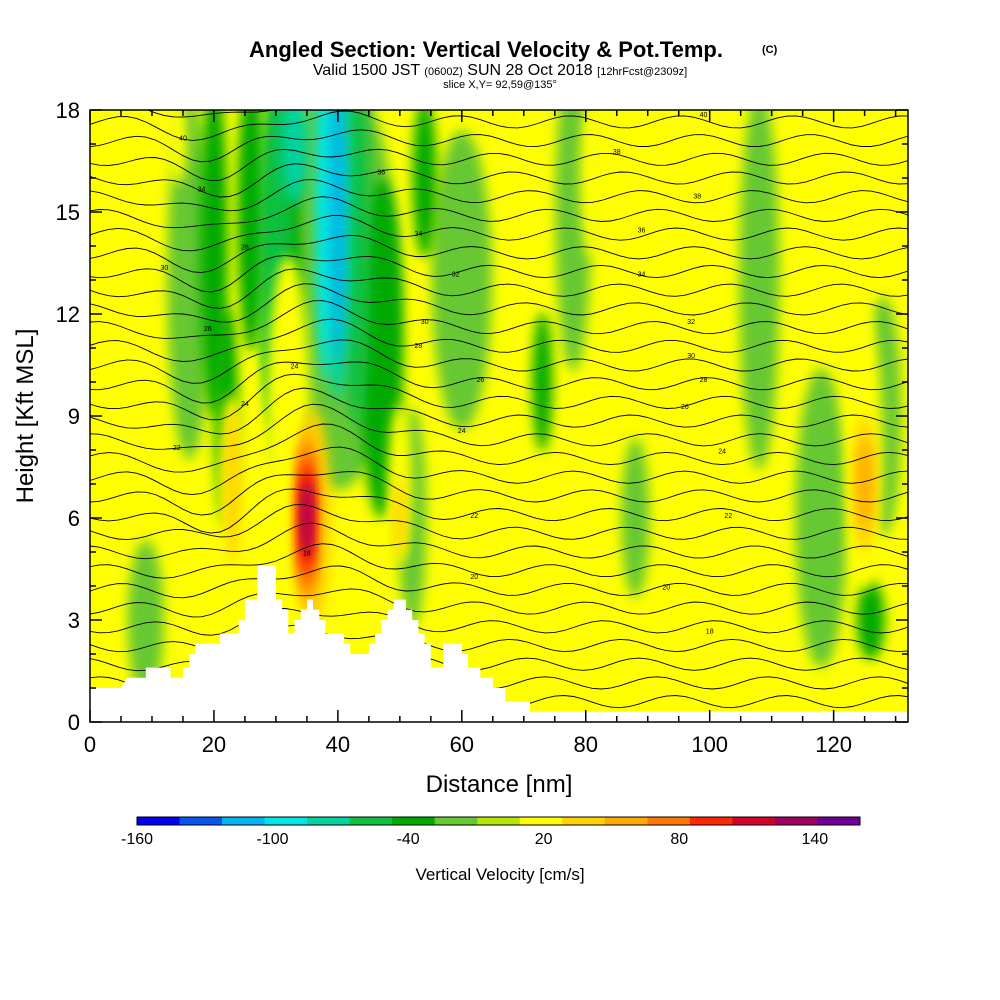 This screenshot has height=1000, width=1000. What do you see at coordinates (367, 70) in the screenshot?
I see `subtitle-valid: Valid 1500 JST` at bounding box center [367, 70].